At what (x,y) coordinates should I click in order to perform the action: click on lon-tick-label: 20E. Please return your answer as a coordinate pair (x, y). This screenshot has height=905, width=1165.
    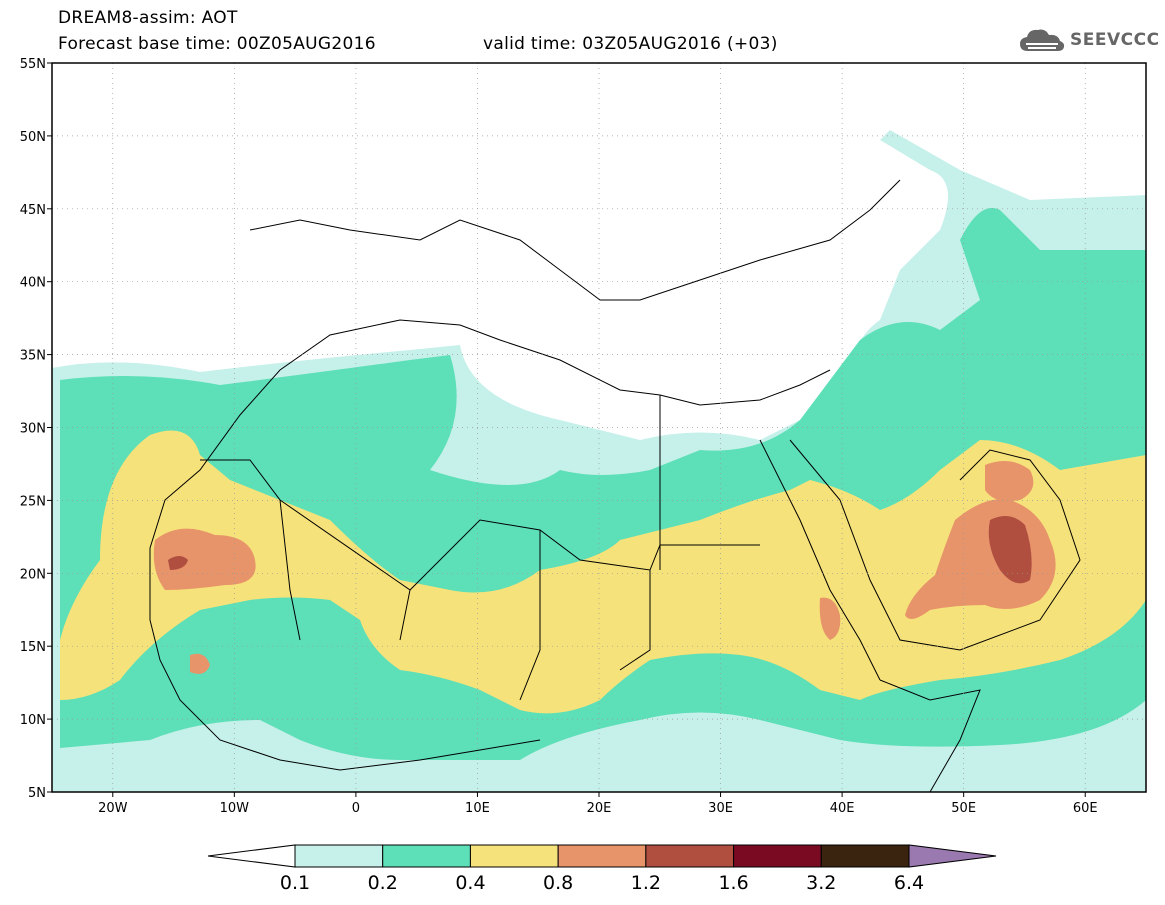
    Looking at the image, I should click on (599, 808).